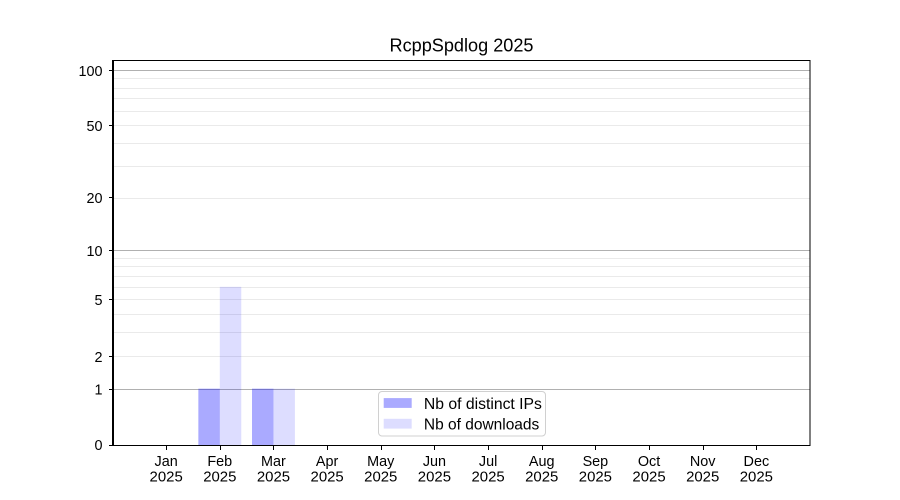 This screenshot has width=900, height=500. Describe the element at coordinates (596, 462) in the screenshot. I see `svg-text: Sep` at that location.